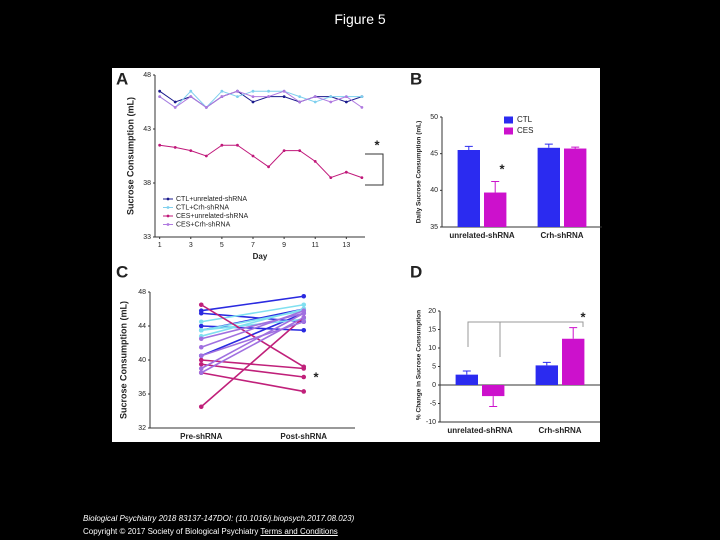 The image size is (720, 540). I want to click on x-tick-label: 9, so click(284, 245).